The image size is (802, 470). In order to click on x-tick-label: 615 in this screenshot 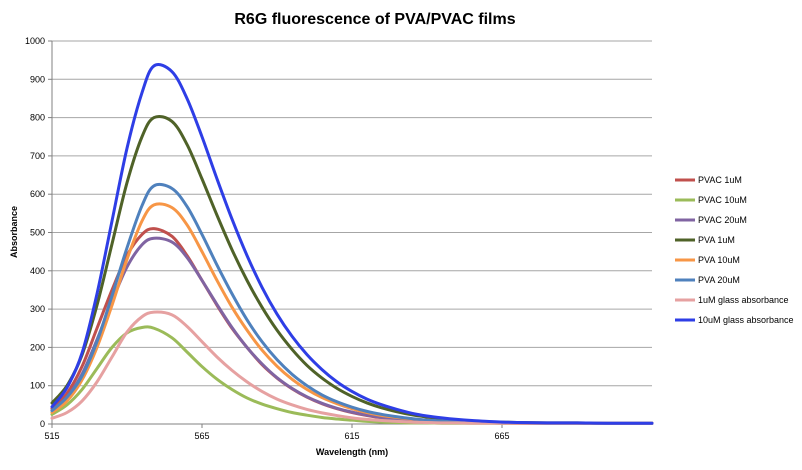, I will do `click(351, 436)`.